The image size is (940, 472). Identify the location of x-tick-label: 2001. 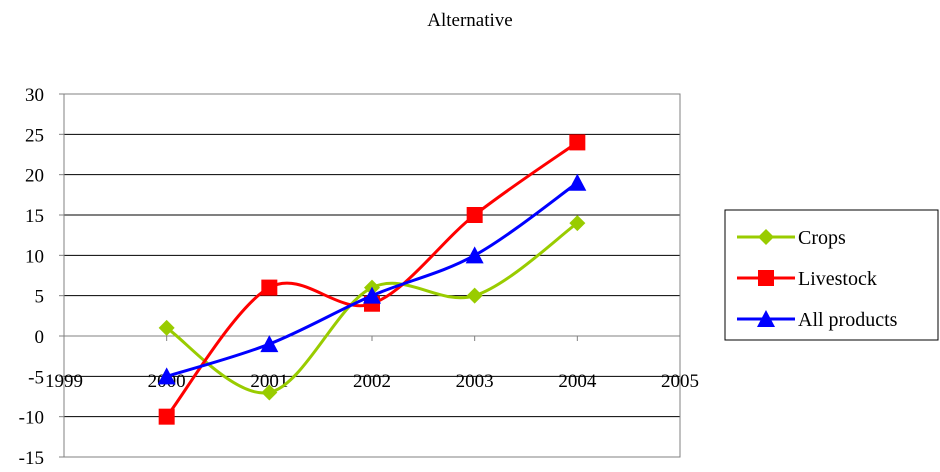
(269, 381).